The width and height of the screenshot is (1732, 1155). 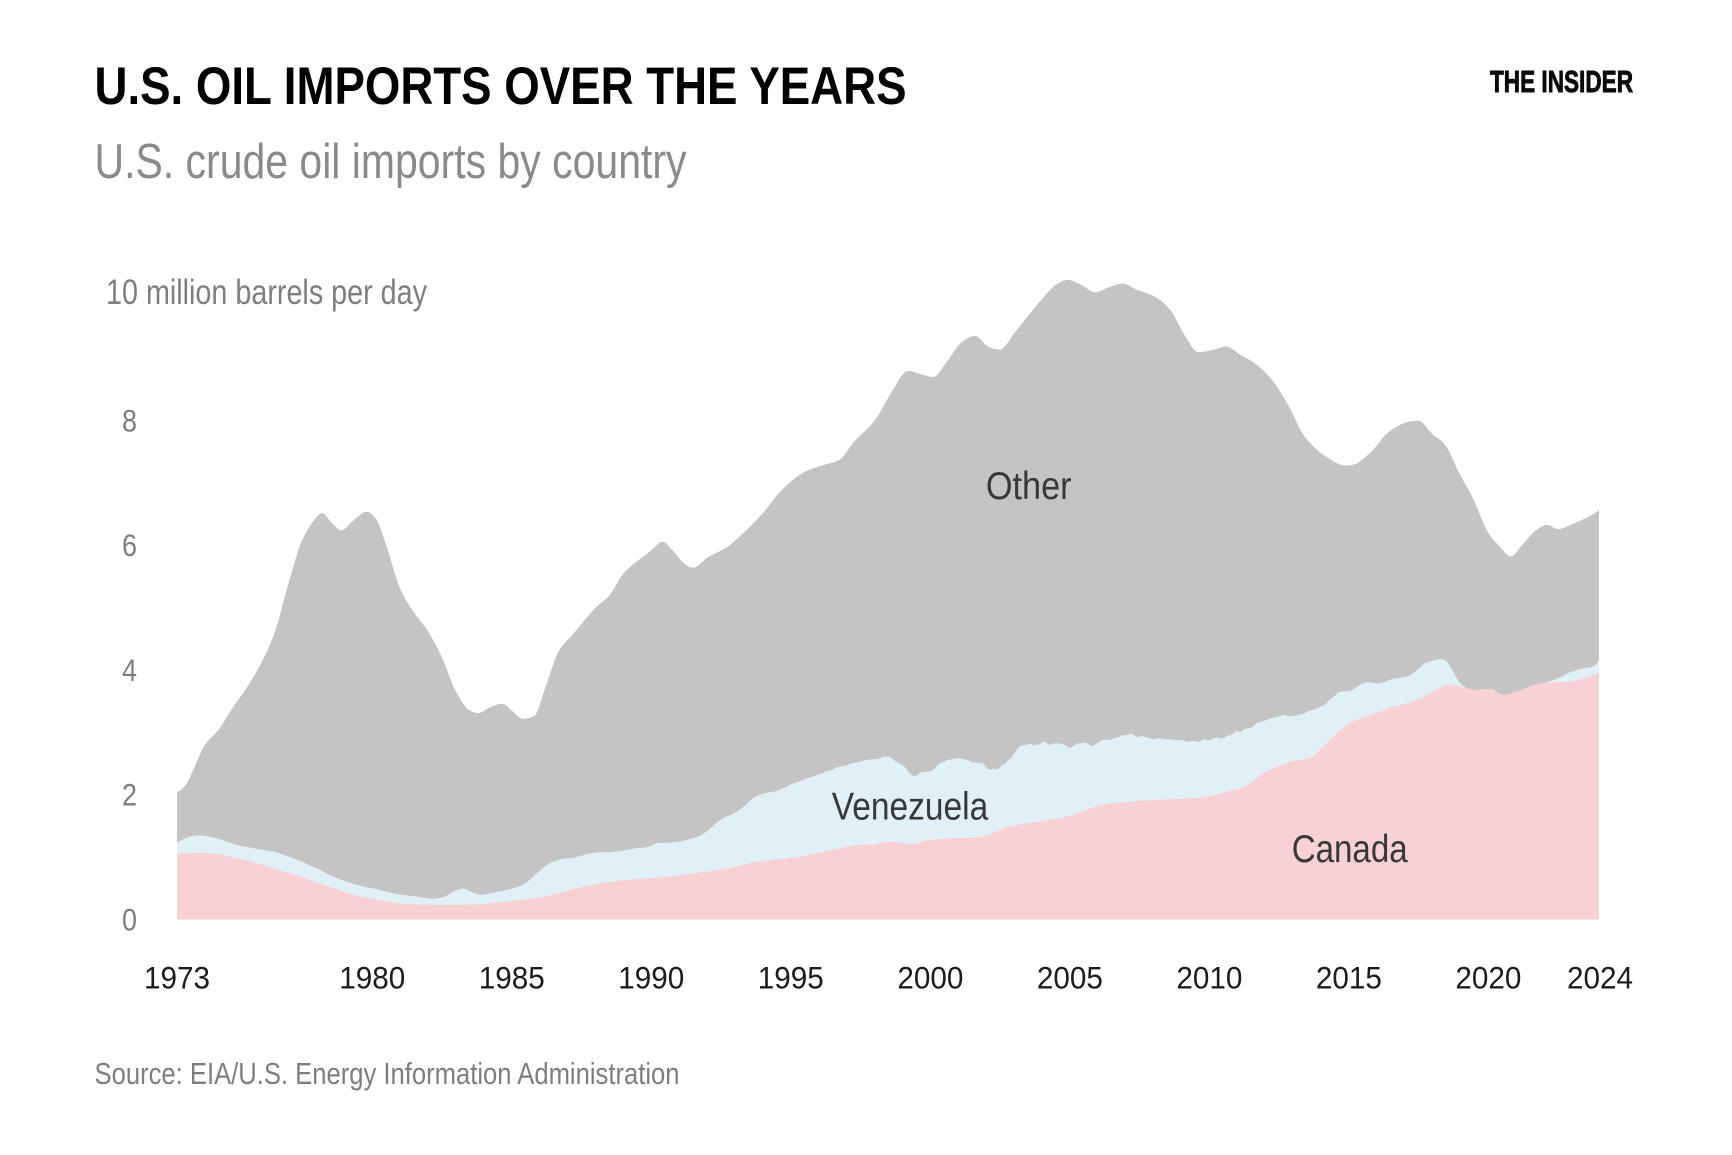 I want to click on svg-text: Other, so click(x=1029, y=486).